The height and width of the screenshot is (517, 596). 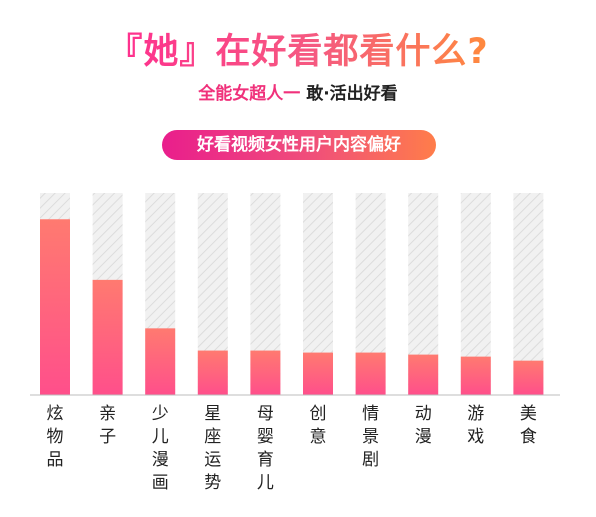 What do you see at coordinates (249, 94) in the screenshot?
I see `subtitle-pink: 全能女超人一` at bounding box center [249, 94].